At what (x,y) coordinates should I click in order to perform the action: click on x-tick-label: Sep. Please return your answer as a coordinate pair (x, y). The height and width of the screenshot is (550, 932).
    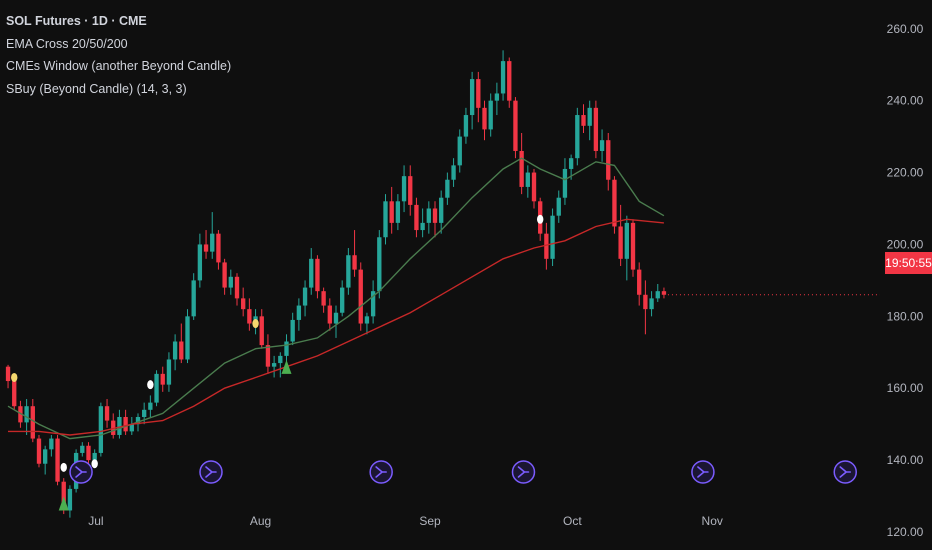
    Looking at the image, I should click on (430, 521).